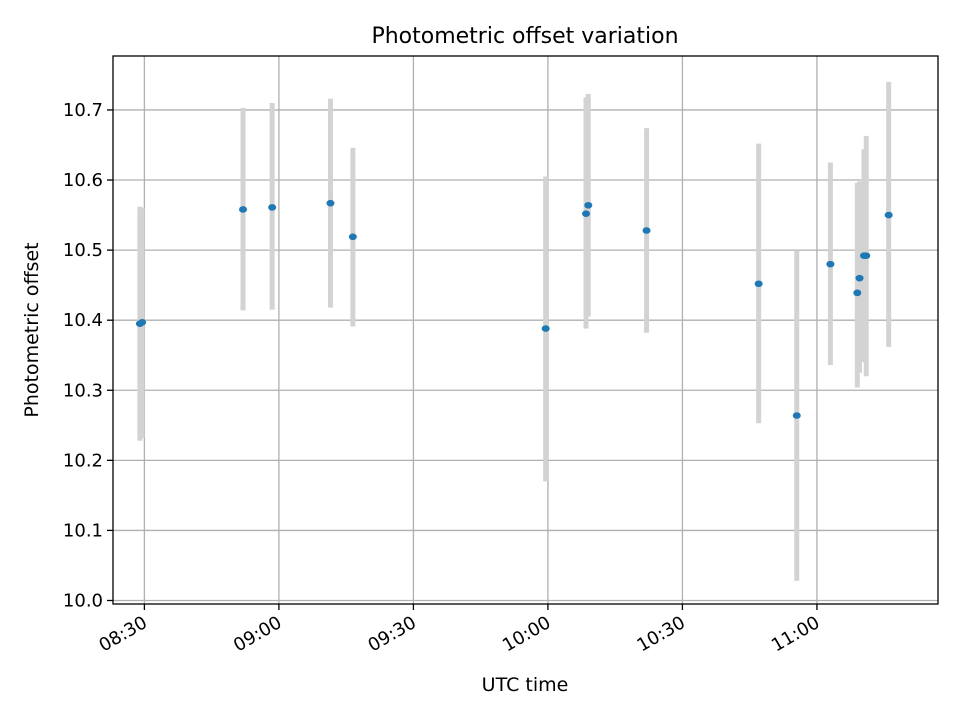  What do you see at coordinates (83, 530) in the screenshot?
I see `y-tick-label: 10.1` at bounding box center [83, 530].